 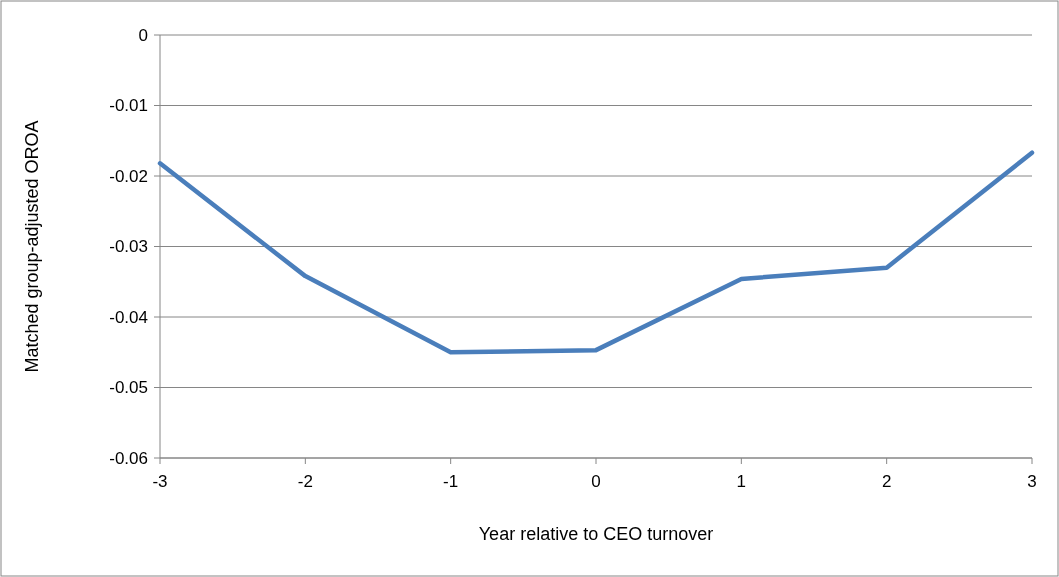 I want to click on x-tick-label: 1, so click(x=741, y=481).